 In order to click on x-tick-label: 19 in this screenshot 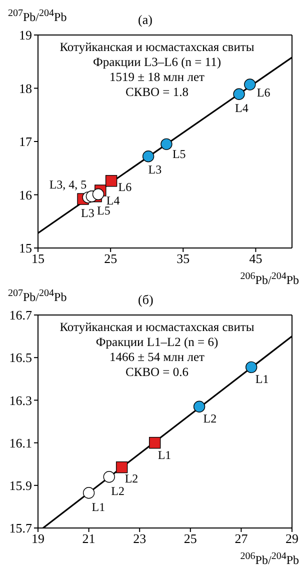, I will do `click(38, 538)`.